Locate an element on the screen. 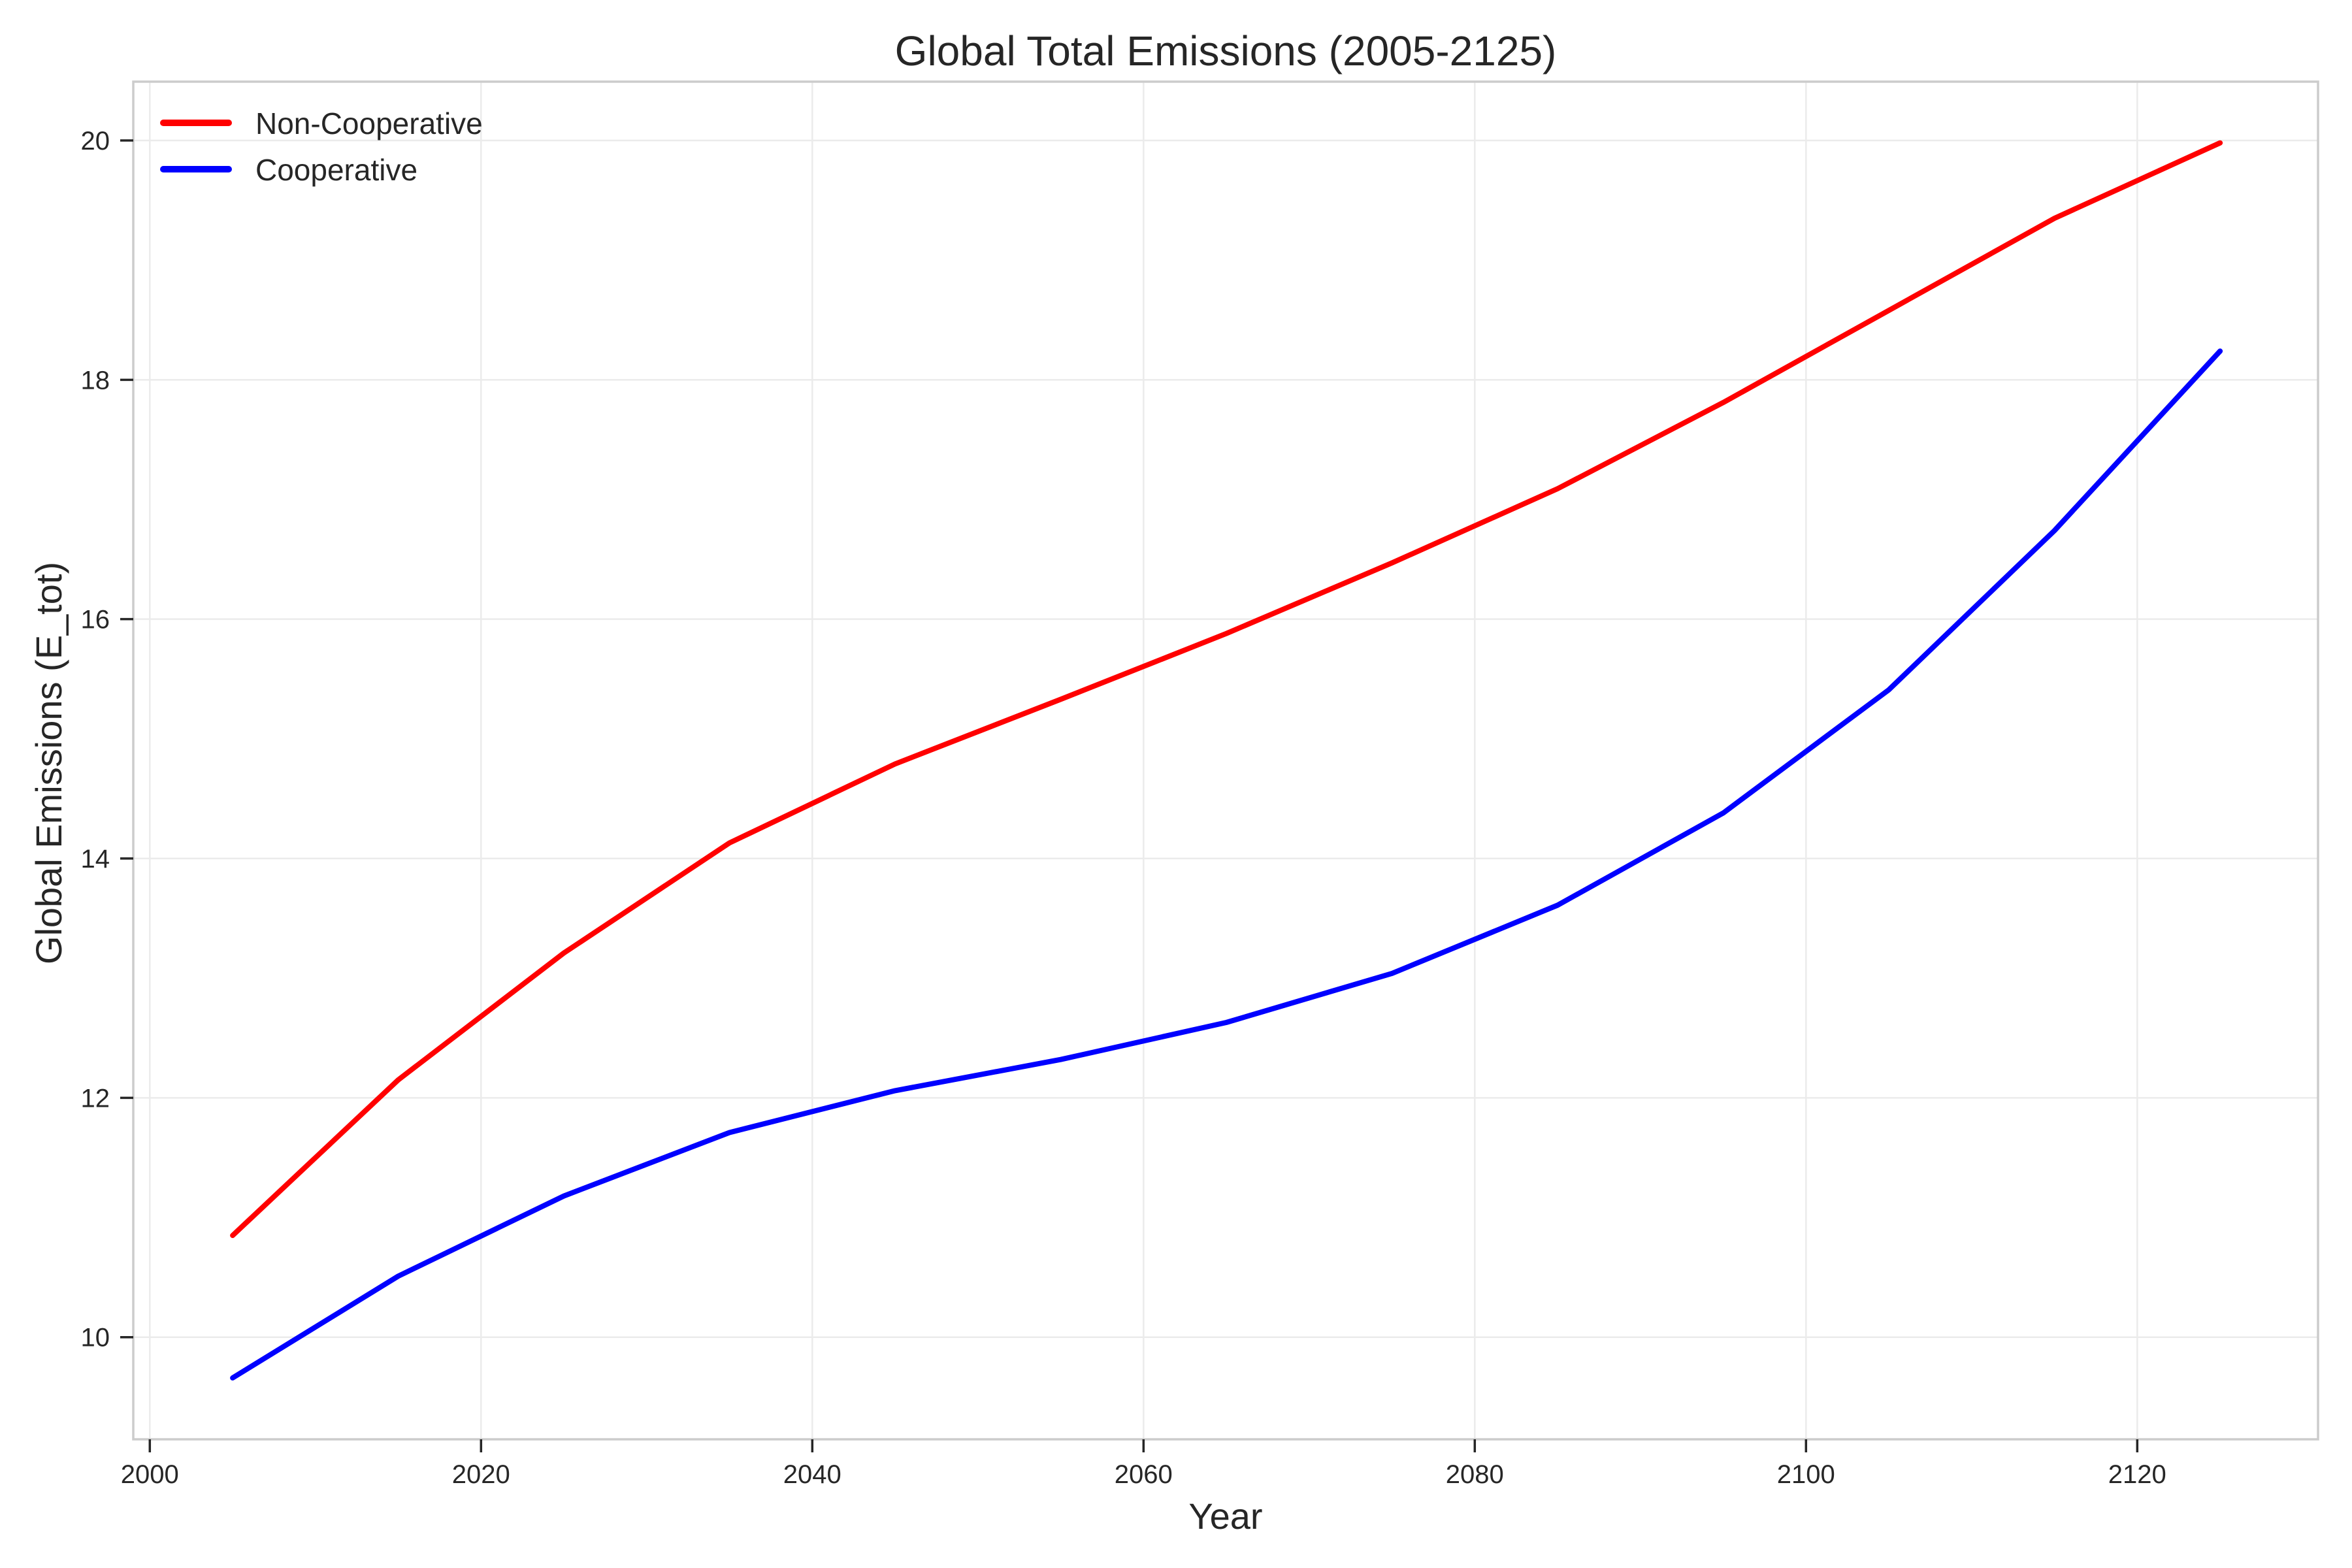 This screenshot has width=2352, height=1568. chart-title: Global Total Emissions (2005-2125) is located at coordinates (1226, 50).